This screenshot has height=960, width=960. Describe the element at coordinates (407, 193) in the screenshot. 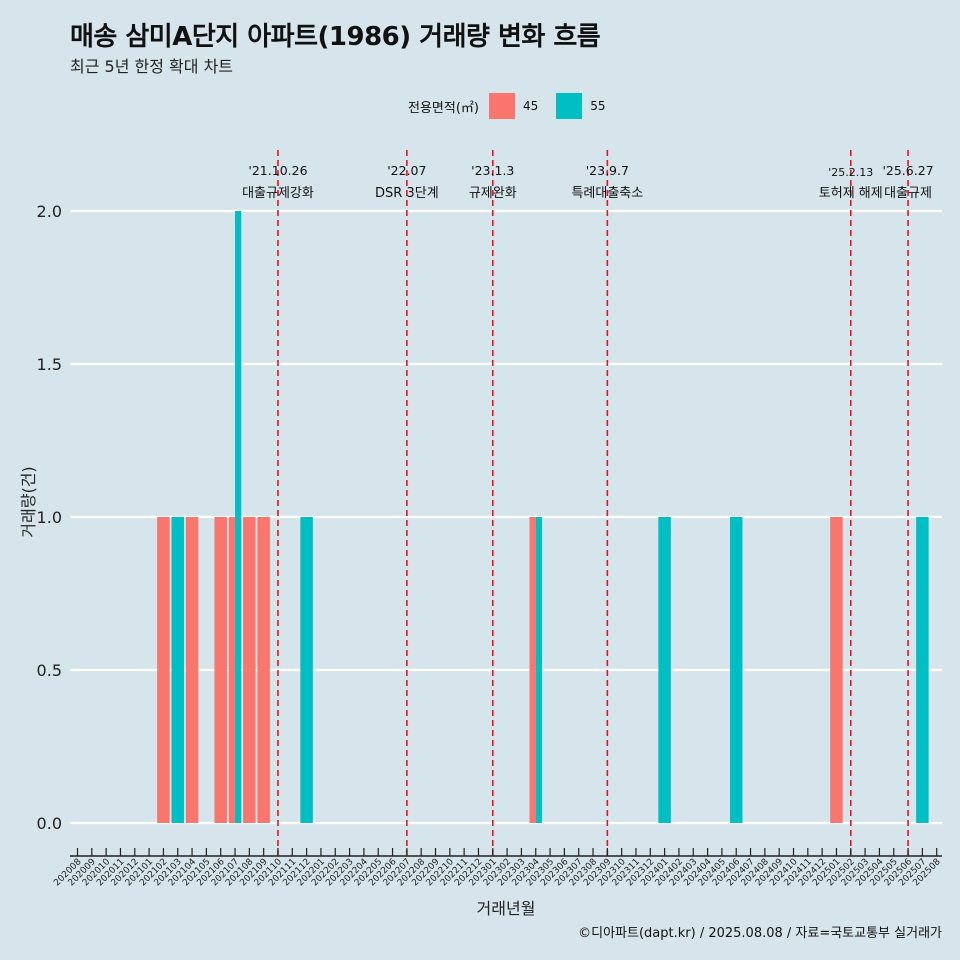

I see `event-label: DSR 3단계` at that location.